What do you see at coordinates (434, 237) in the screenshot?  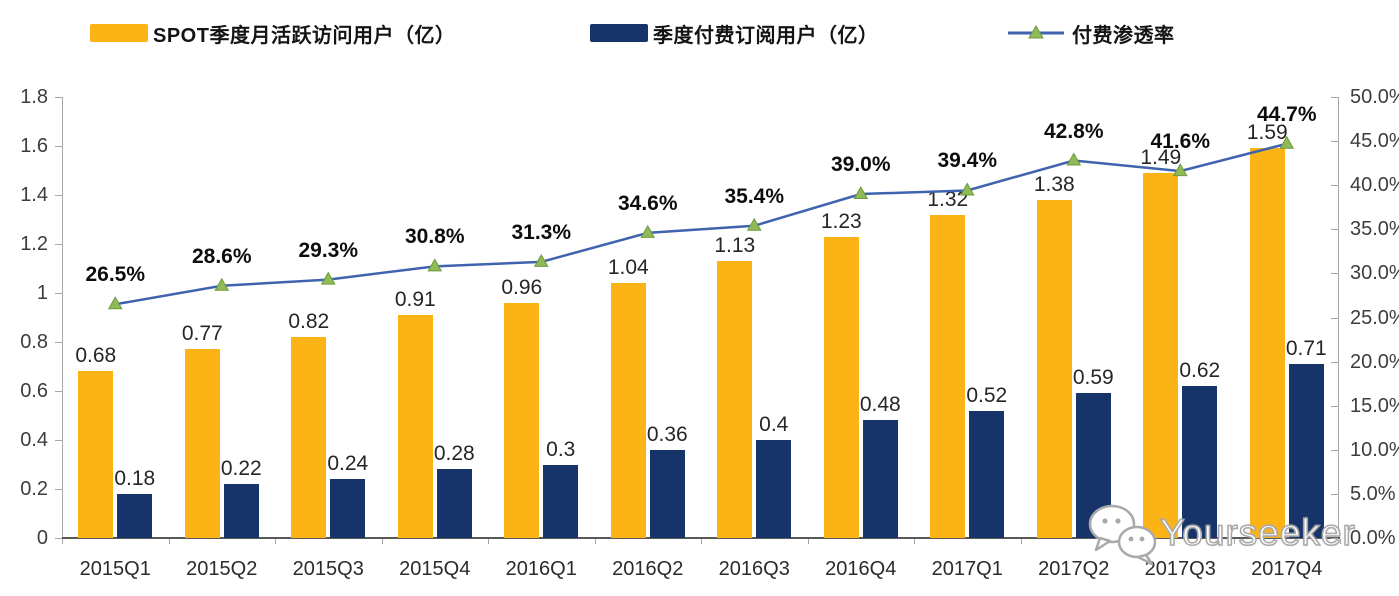 I see `penetration-pct-label: 30.8%` at bounding box center [434, 237].